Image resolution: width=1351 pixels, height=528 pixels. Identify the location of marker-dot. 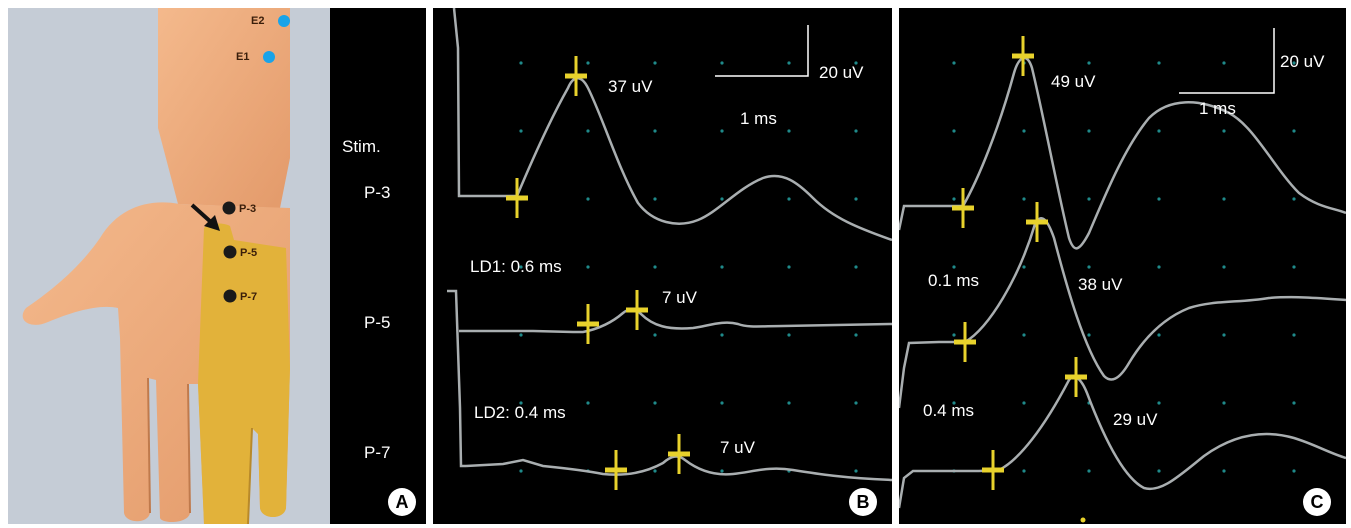
(1083, 520).